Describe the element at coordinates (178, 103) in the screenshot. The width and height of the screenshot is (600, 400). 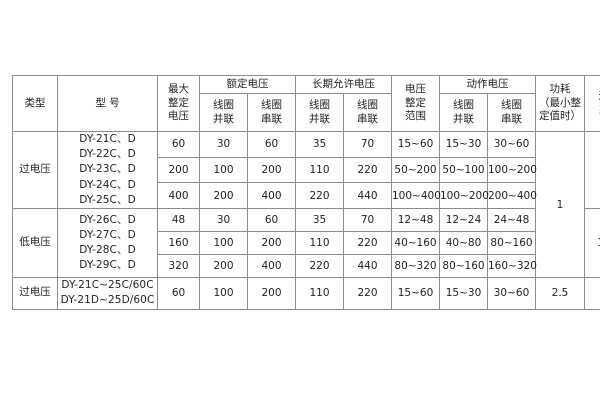
I see `header-max-setting-voltage: 最大 整定 电压` at that location.